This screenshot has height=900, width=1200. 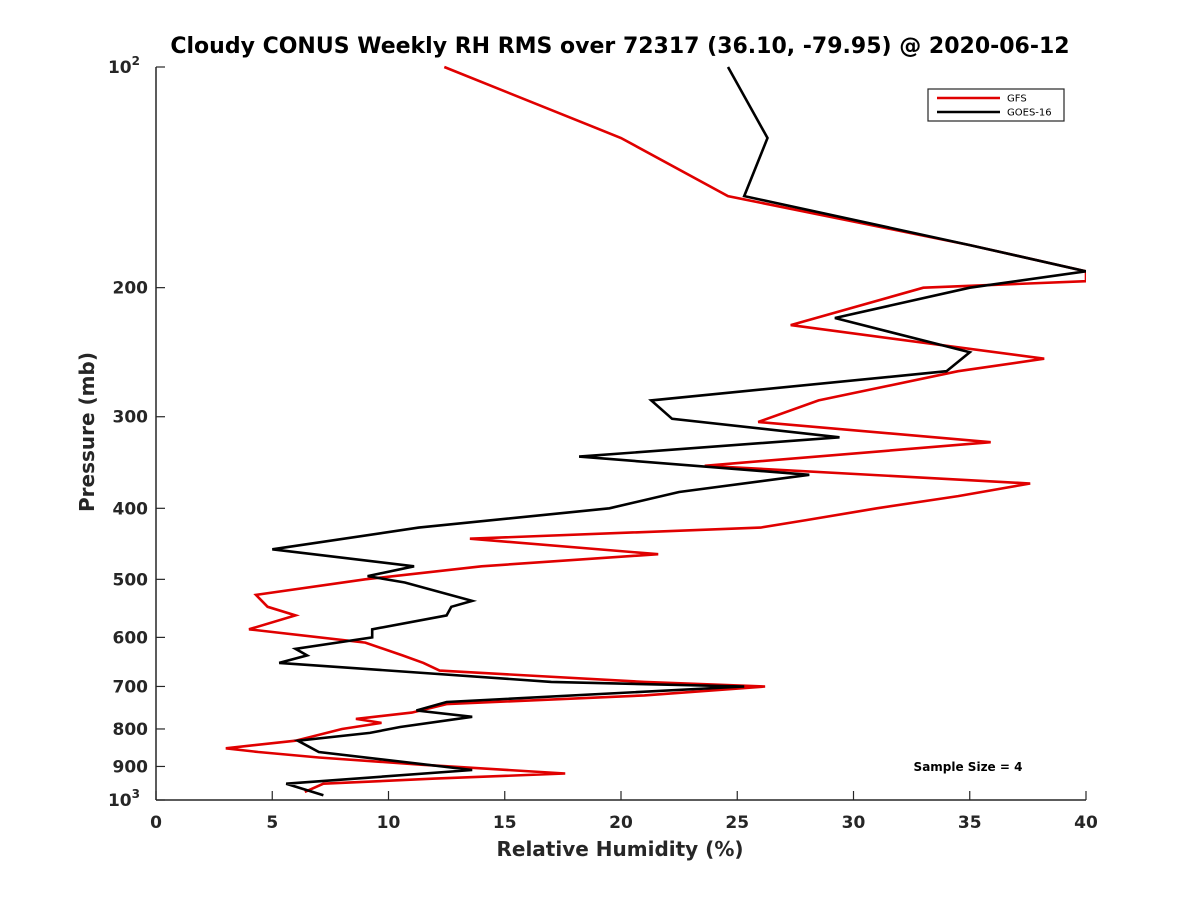 I want to click on y-tick-label: 300, so click(x=131, y=418).